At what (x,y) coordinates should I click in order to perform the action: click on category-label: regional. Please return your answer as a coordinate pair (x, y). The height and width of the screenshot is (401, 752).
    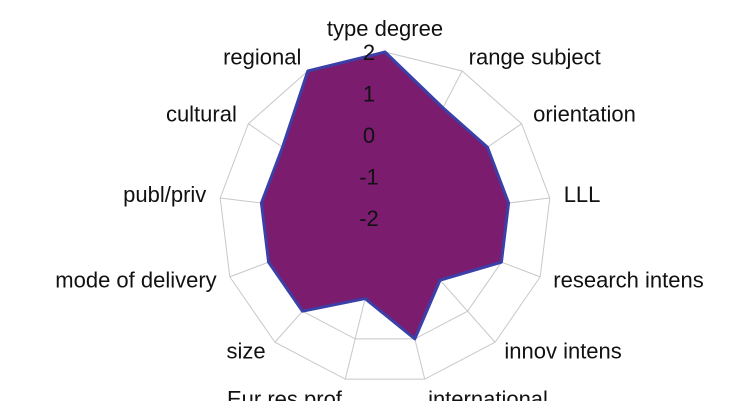
    Looking at the image, I should click on (262, 56).